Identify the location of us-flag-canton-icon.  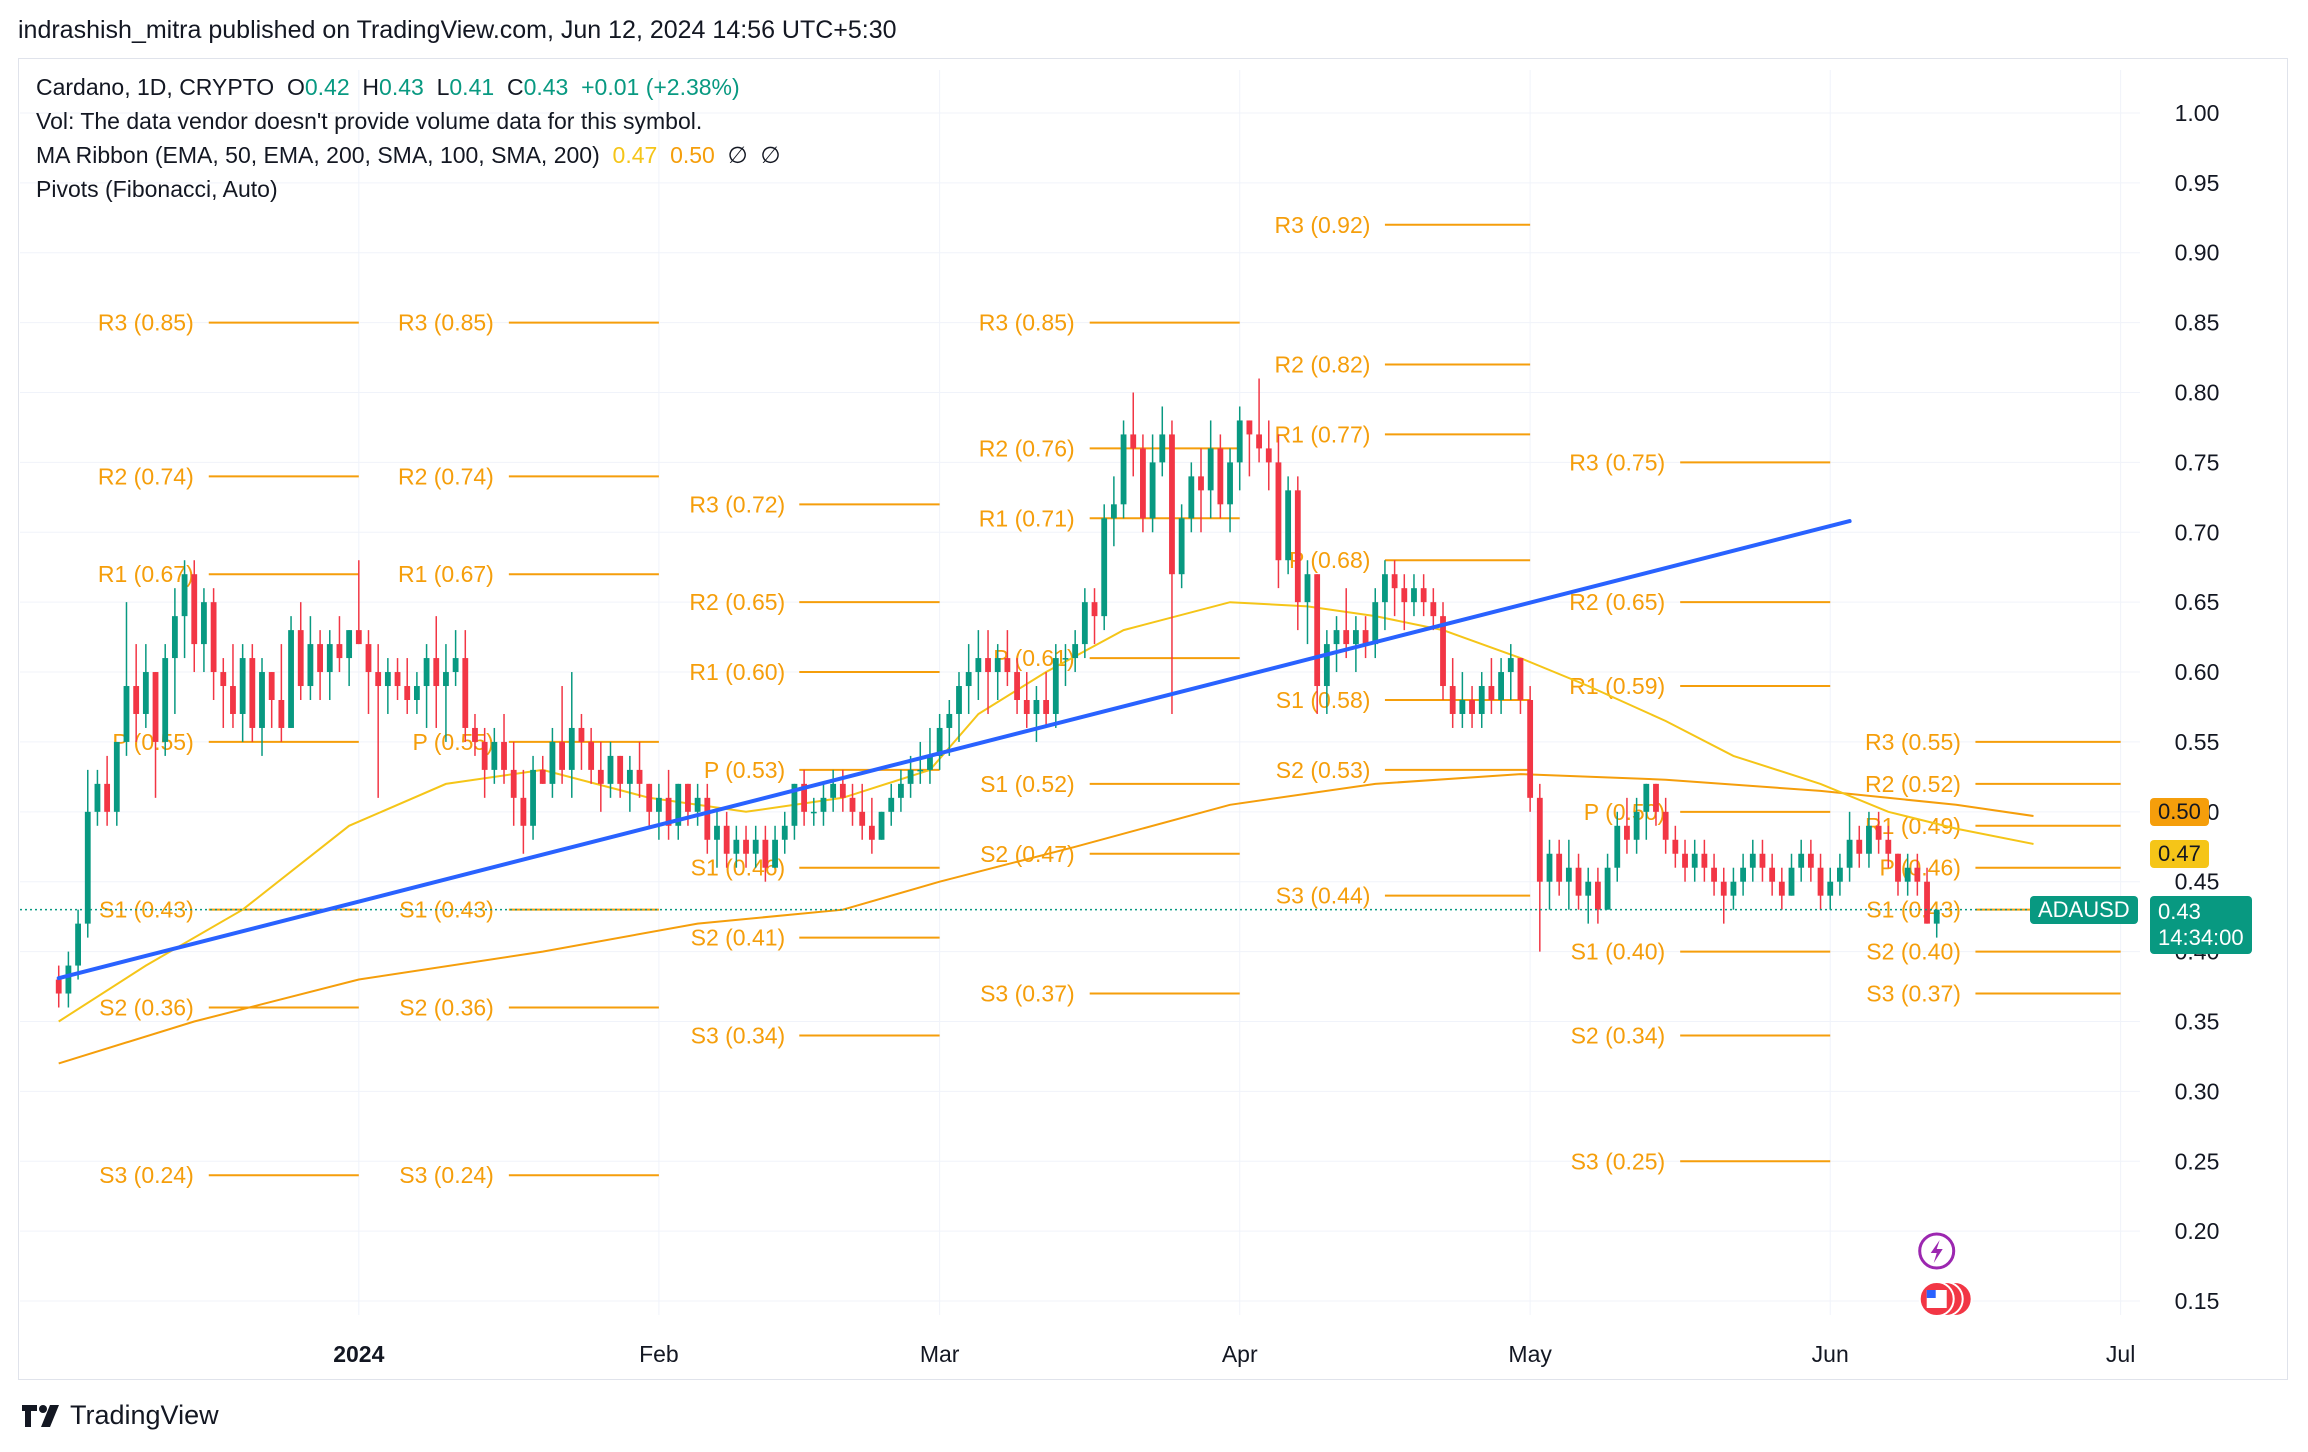
(1931, 1294).